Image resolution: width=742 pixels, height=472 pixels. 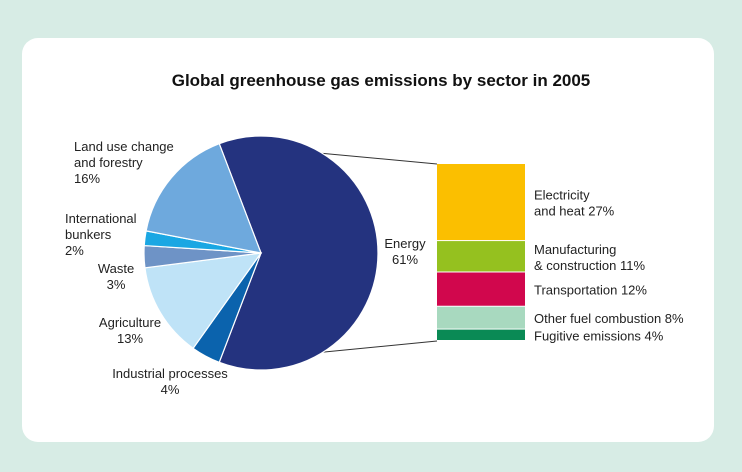 I want to click on pie-slice-energy, so click(x=298, y=253).